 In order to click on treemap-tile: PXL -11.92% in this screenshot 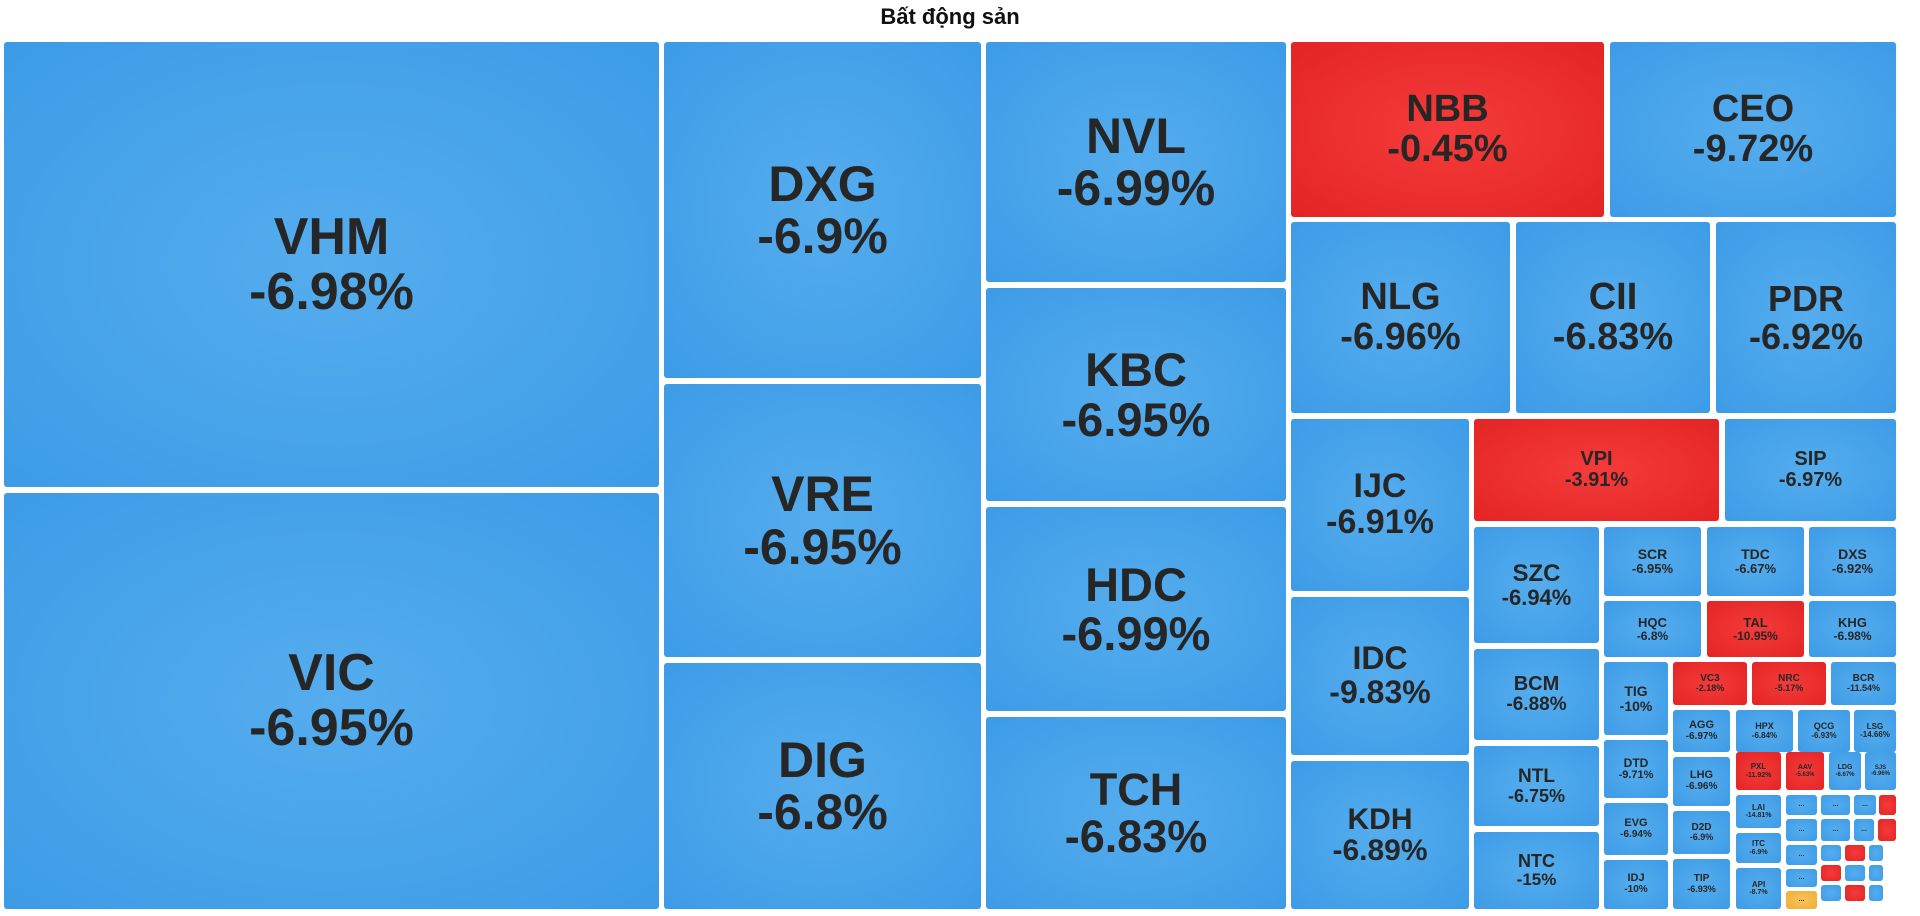, I will do `click(1758, 771)`.